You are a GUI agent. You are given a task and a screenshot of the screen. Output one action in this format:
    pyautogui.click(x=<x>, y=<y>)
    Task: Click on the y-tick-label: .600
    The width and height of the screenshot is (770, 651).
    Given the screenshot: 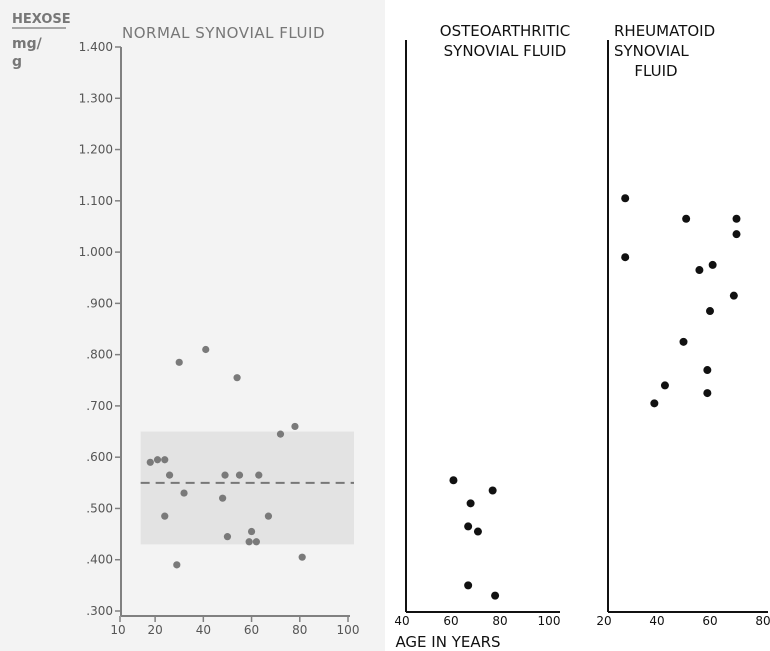 What is the action you would take?
    pyautogui.click(x=99, y=457)
    